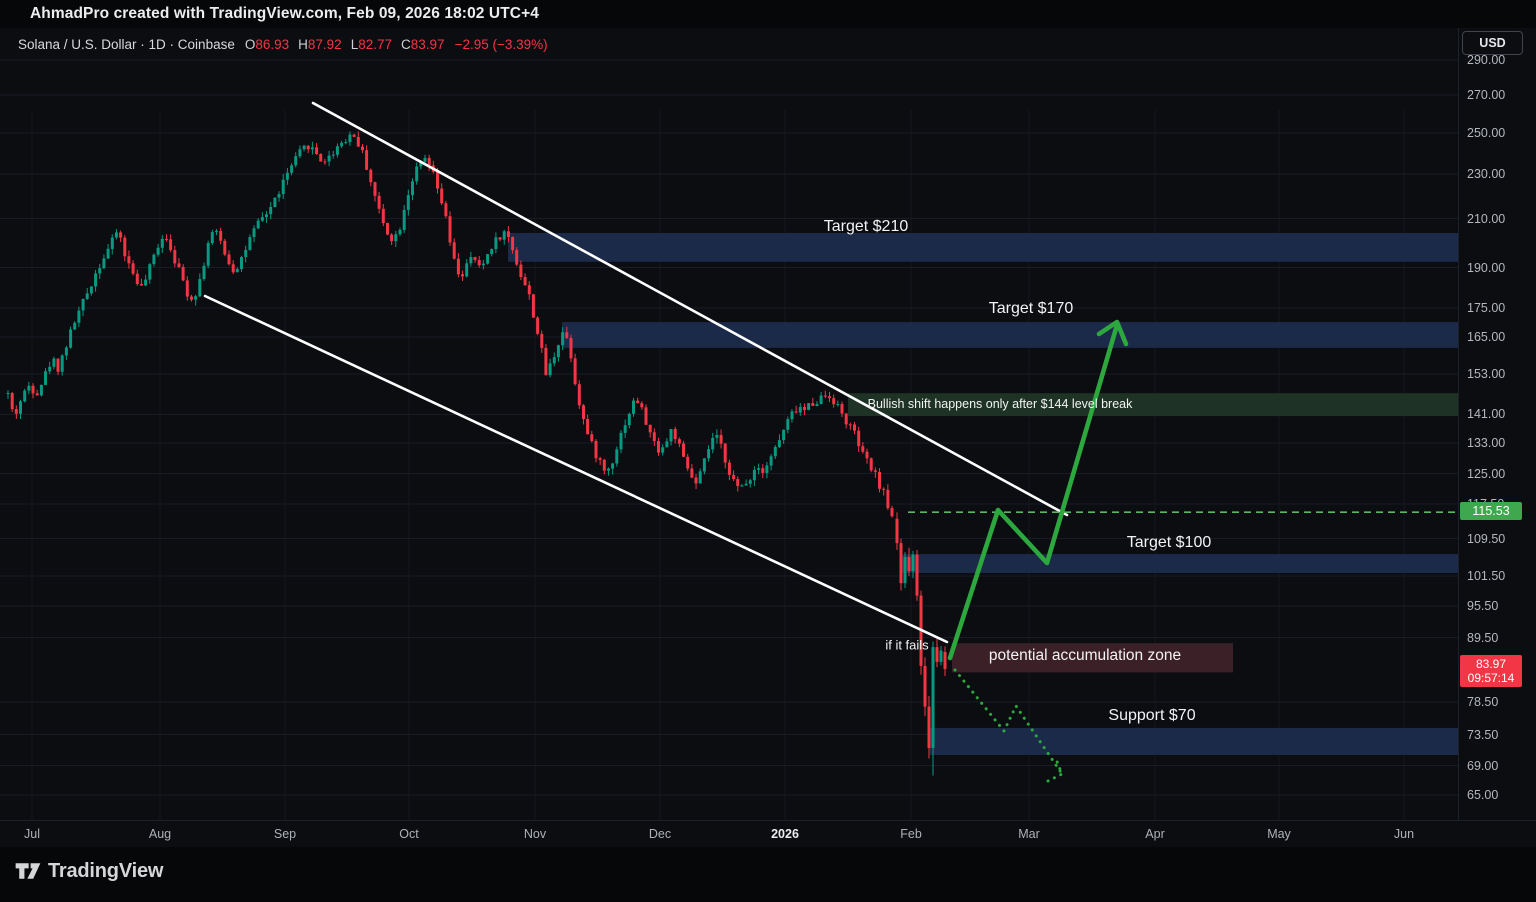 The image size is (1536, 902). What do you see at coordinates (409, 834) in the screenshot?
I see `time-tick-Oct: Oct` at bounding box center [409, 834].